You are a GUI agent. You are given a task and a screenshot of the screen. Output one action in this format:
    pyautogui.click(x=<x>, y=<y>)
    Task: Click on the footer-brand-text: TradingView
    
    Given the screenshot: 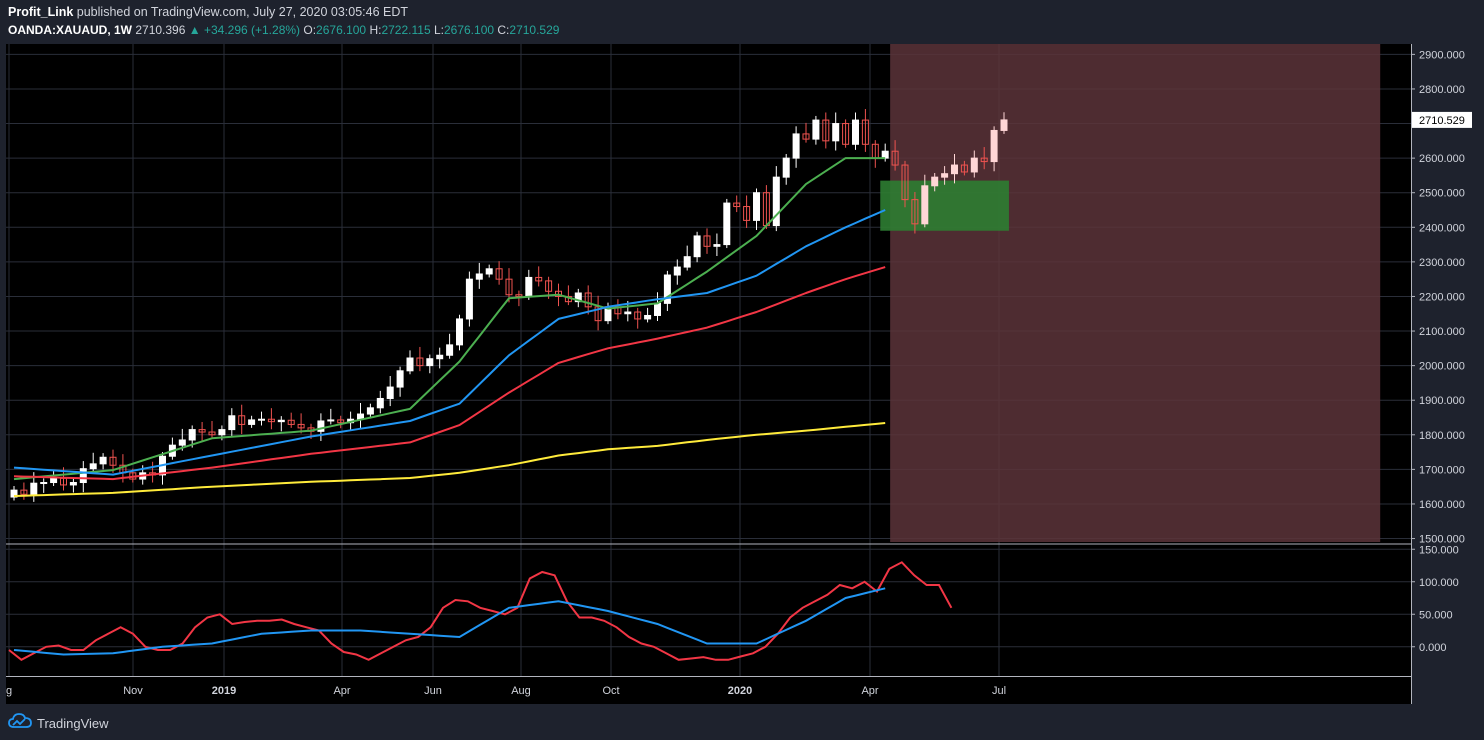 What is the action you would take?
    pyautogui.click(x=73, y=723)
    